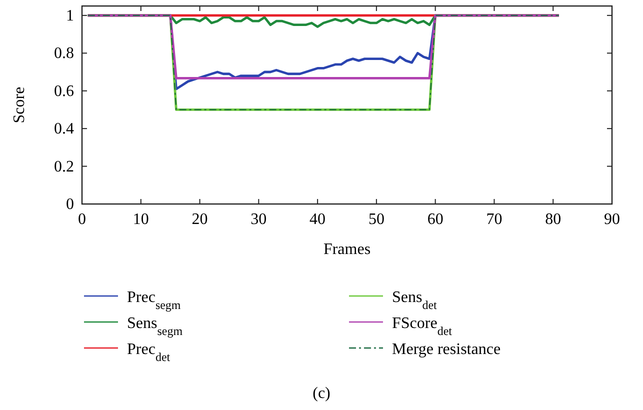 This screenshot has width=643, height=410. I want to click on x-tick-label: 10, so click(140, 219).